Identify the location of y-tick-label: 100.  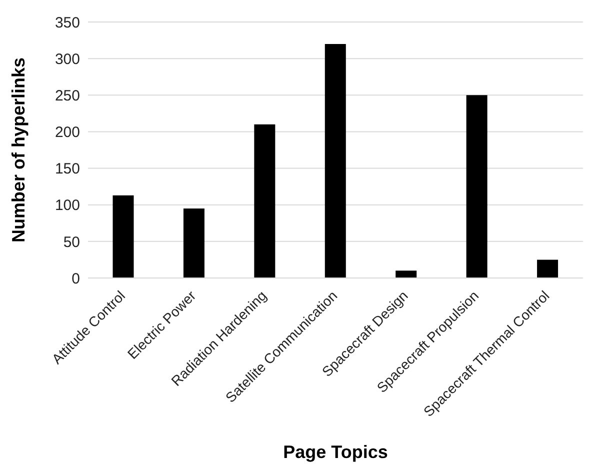
(67, 205).